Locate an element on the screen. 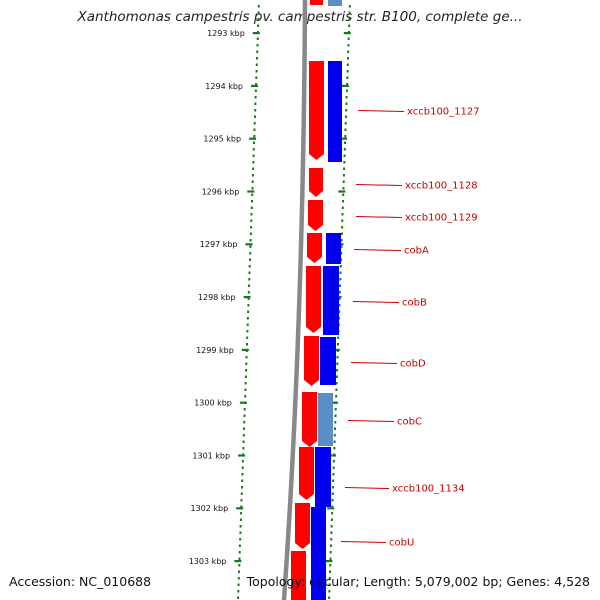 Image resolution: width=600 pixels, height=600 pixels. tick-label: 1301 kbp is located at coordinates (211, 455).